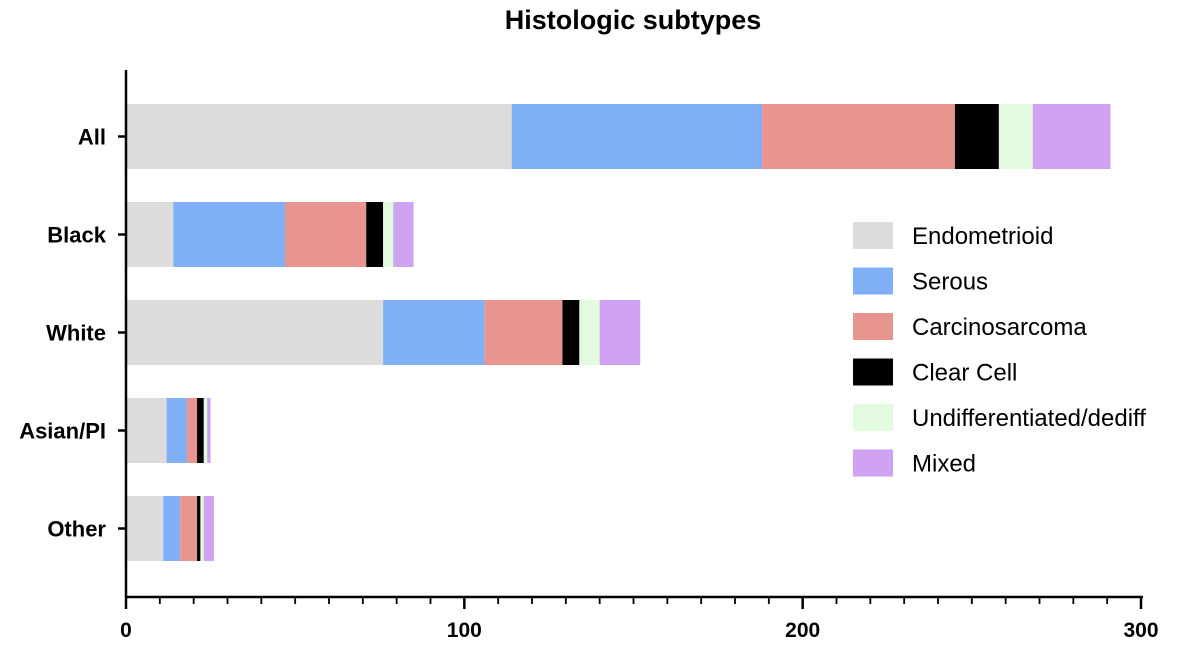 This screenshot has height=645, width=1181. I want to click on legend-label: Clear Cell, so click(964, 373).